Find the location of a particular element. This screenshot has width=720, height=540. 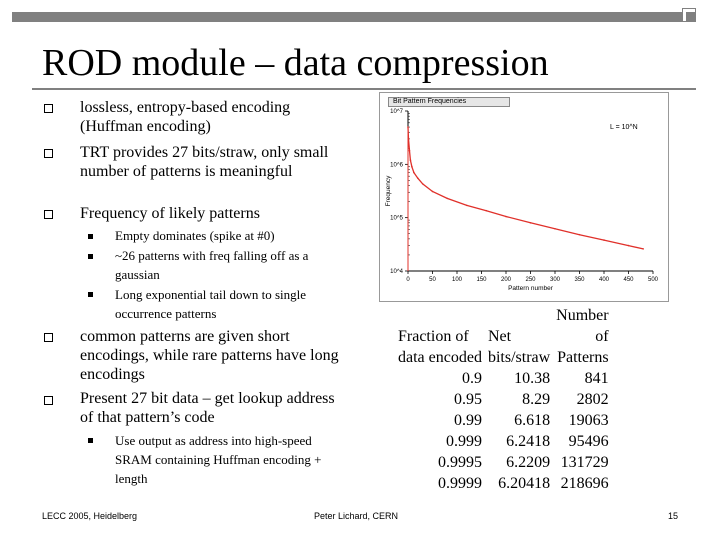

y-tick-label: 10^4 is located at coordinates (396, 272).